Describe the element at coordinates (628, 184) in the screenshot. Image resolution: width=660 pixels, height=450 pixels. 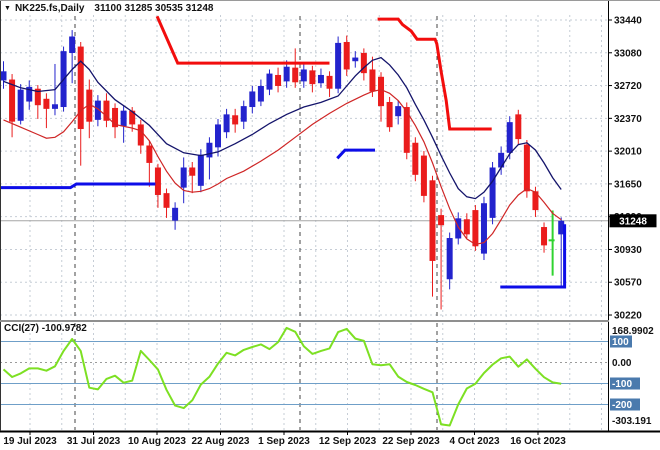
I see `price-label: 31650` at that location.